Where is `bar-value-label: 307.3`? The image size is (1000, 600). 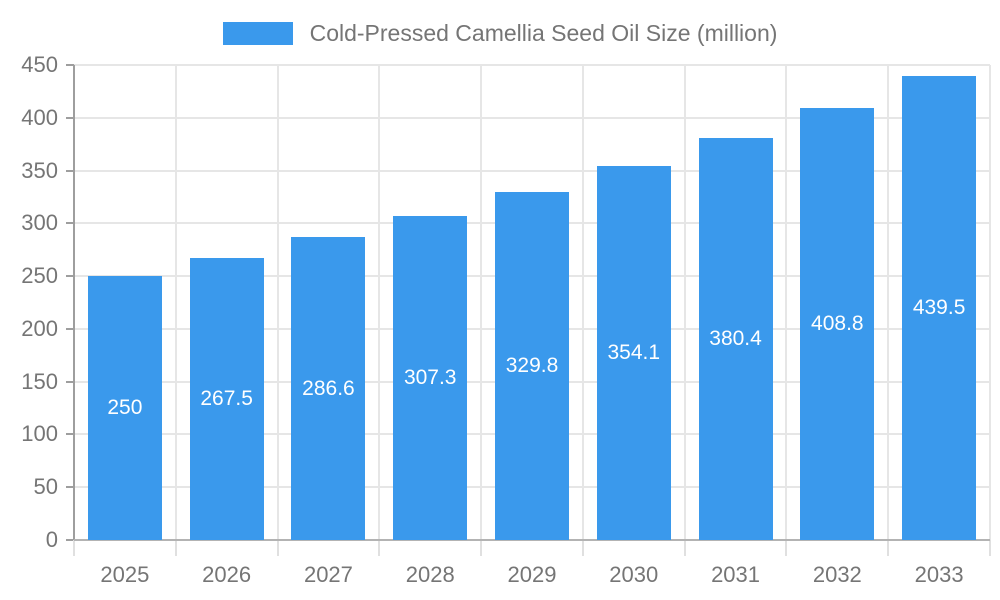 bar-value-label: 307.3 is located at coordinates (430, 377).